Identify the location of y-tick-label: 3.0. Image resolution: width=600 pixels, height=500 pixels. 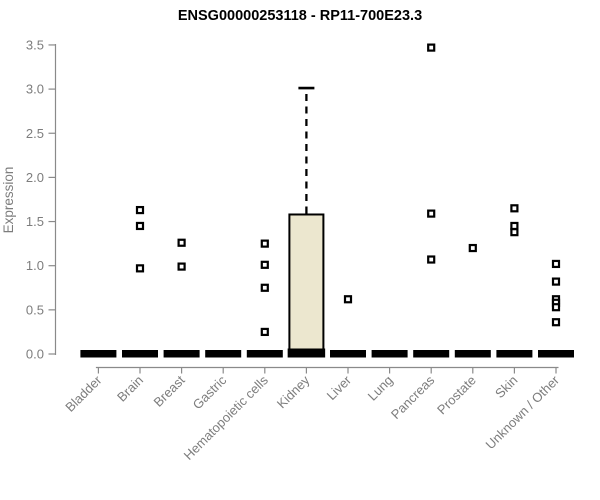
(35, 89).